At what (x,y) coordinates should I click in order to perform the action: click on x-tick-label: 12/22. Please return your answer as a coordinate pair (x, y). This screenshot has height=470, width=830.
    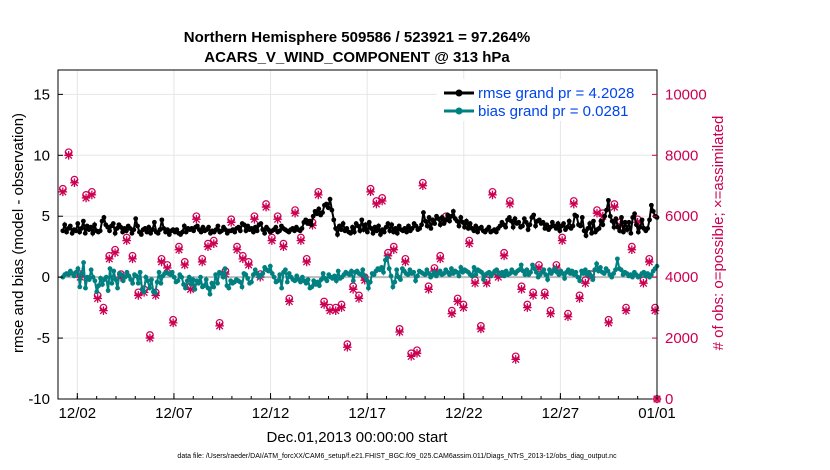
    Looking at the image, I should click on (464, 413).